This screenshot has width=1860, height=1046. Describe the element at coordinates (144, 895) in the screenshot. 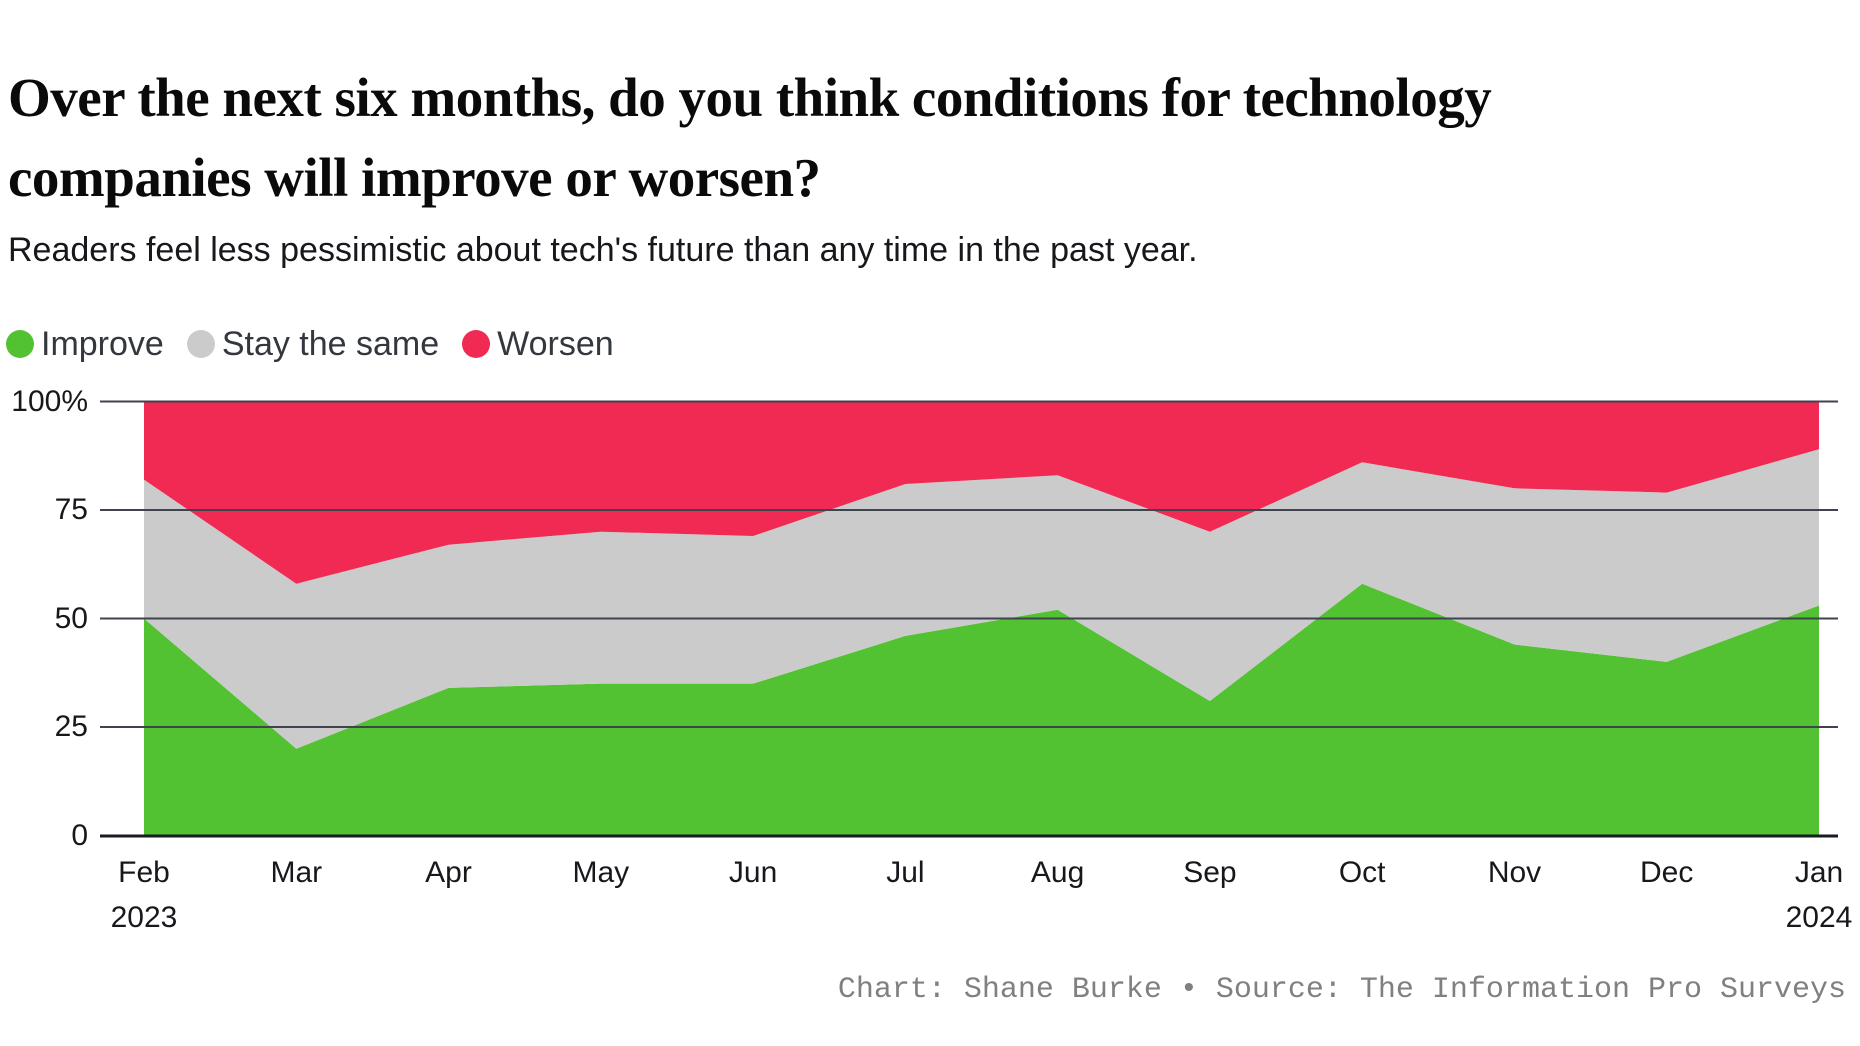

I see `x-tick-label-feb-2023: Feb 2023` at that location.